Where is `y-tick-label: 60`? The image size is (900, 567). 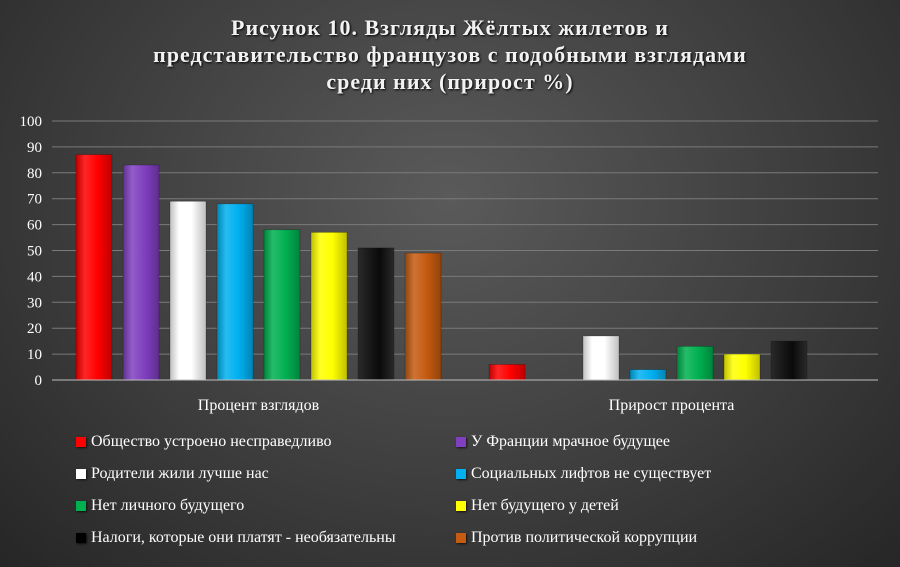 y-tick-label: 60 is located at coordinates (34, 226).